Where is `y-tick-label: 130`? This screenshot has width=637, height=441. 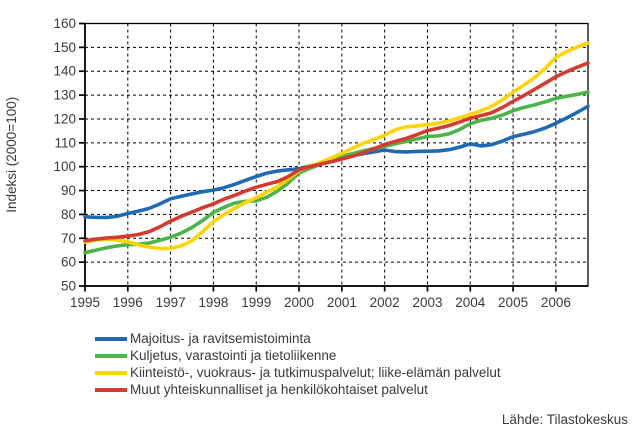 y-tick-label: 130 is located at coordinates (64, 95).